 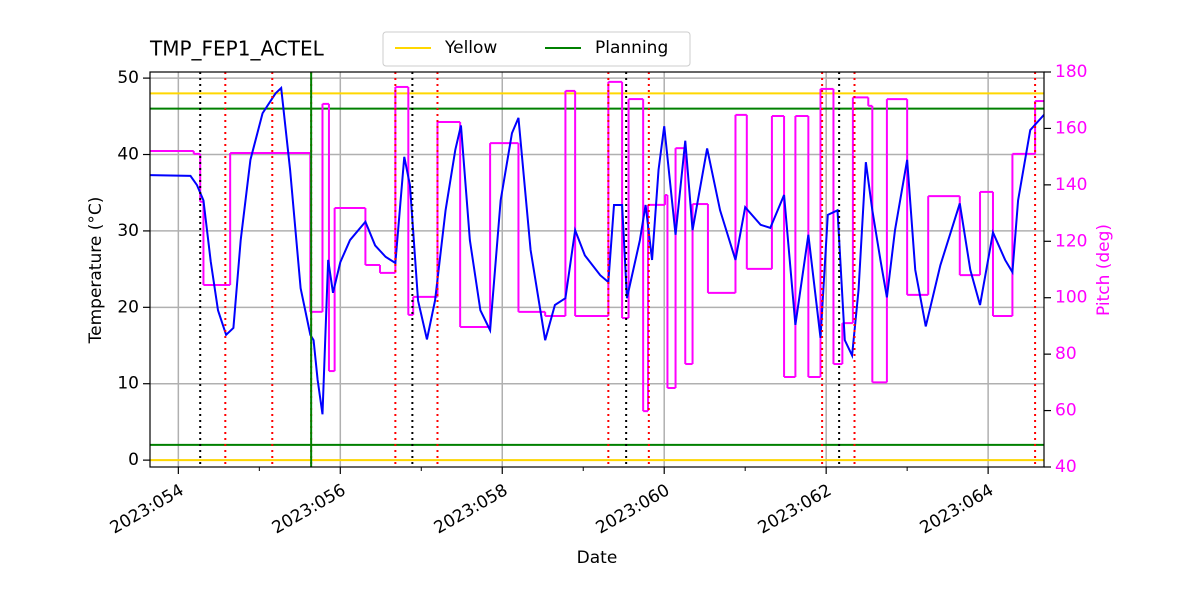 I want to click on y2-tick-label: 160, so click(x=1071, y=128).